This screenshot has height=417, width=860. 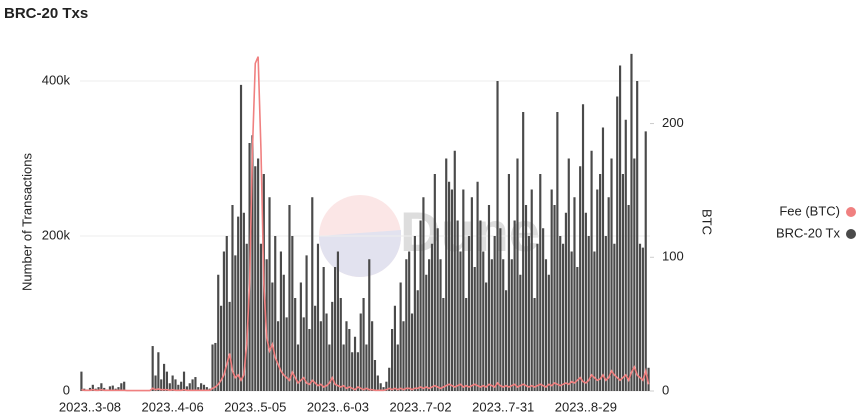 I want to click on x-tick-label: 2023..7-02, so click(x=420, y=406).